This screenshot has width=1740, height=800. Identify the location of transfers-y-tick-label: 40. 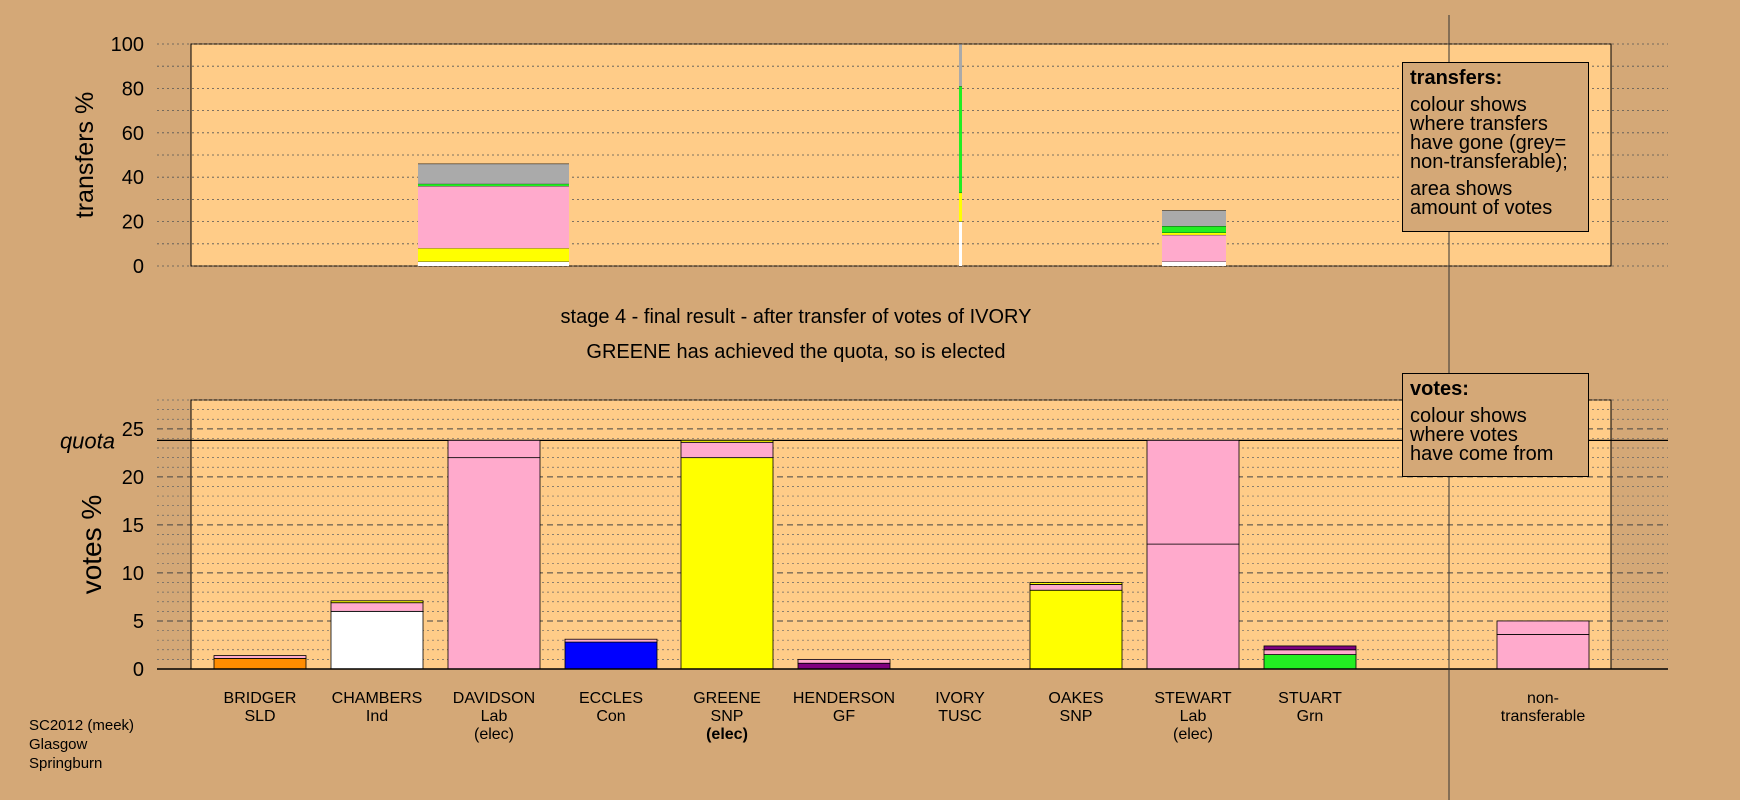
(133, 178).